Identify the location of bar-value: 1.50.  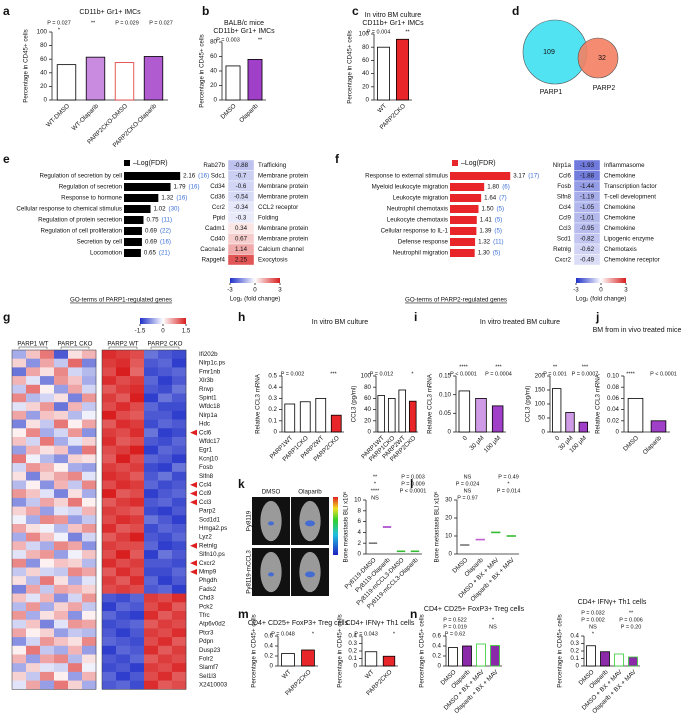
(488, 209).